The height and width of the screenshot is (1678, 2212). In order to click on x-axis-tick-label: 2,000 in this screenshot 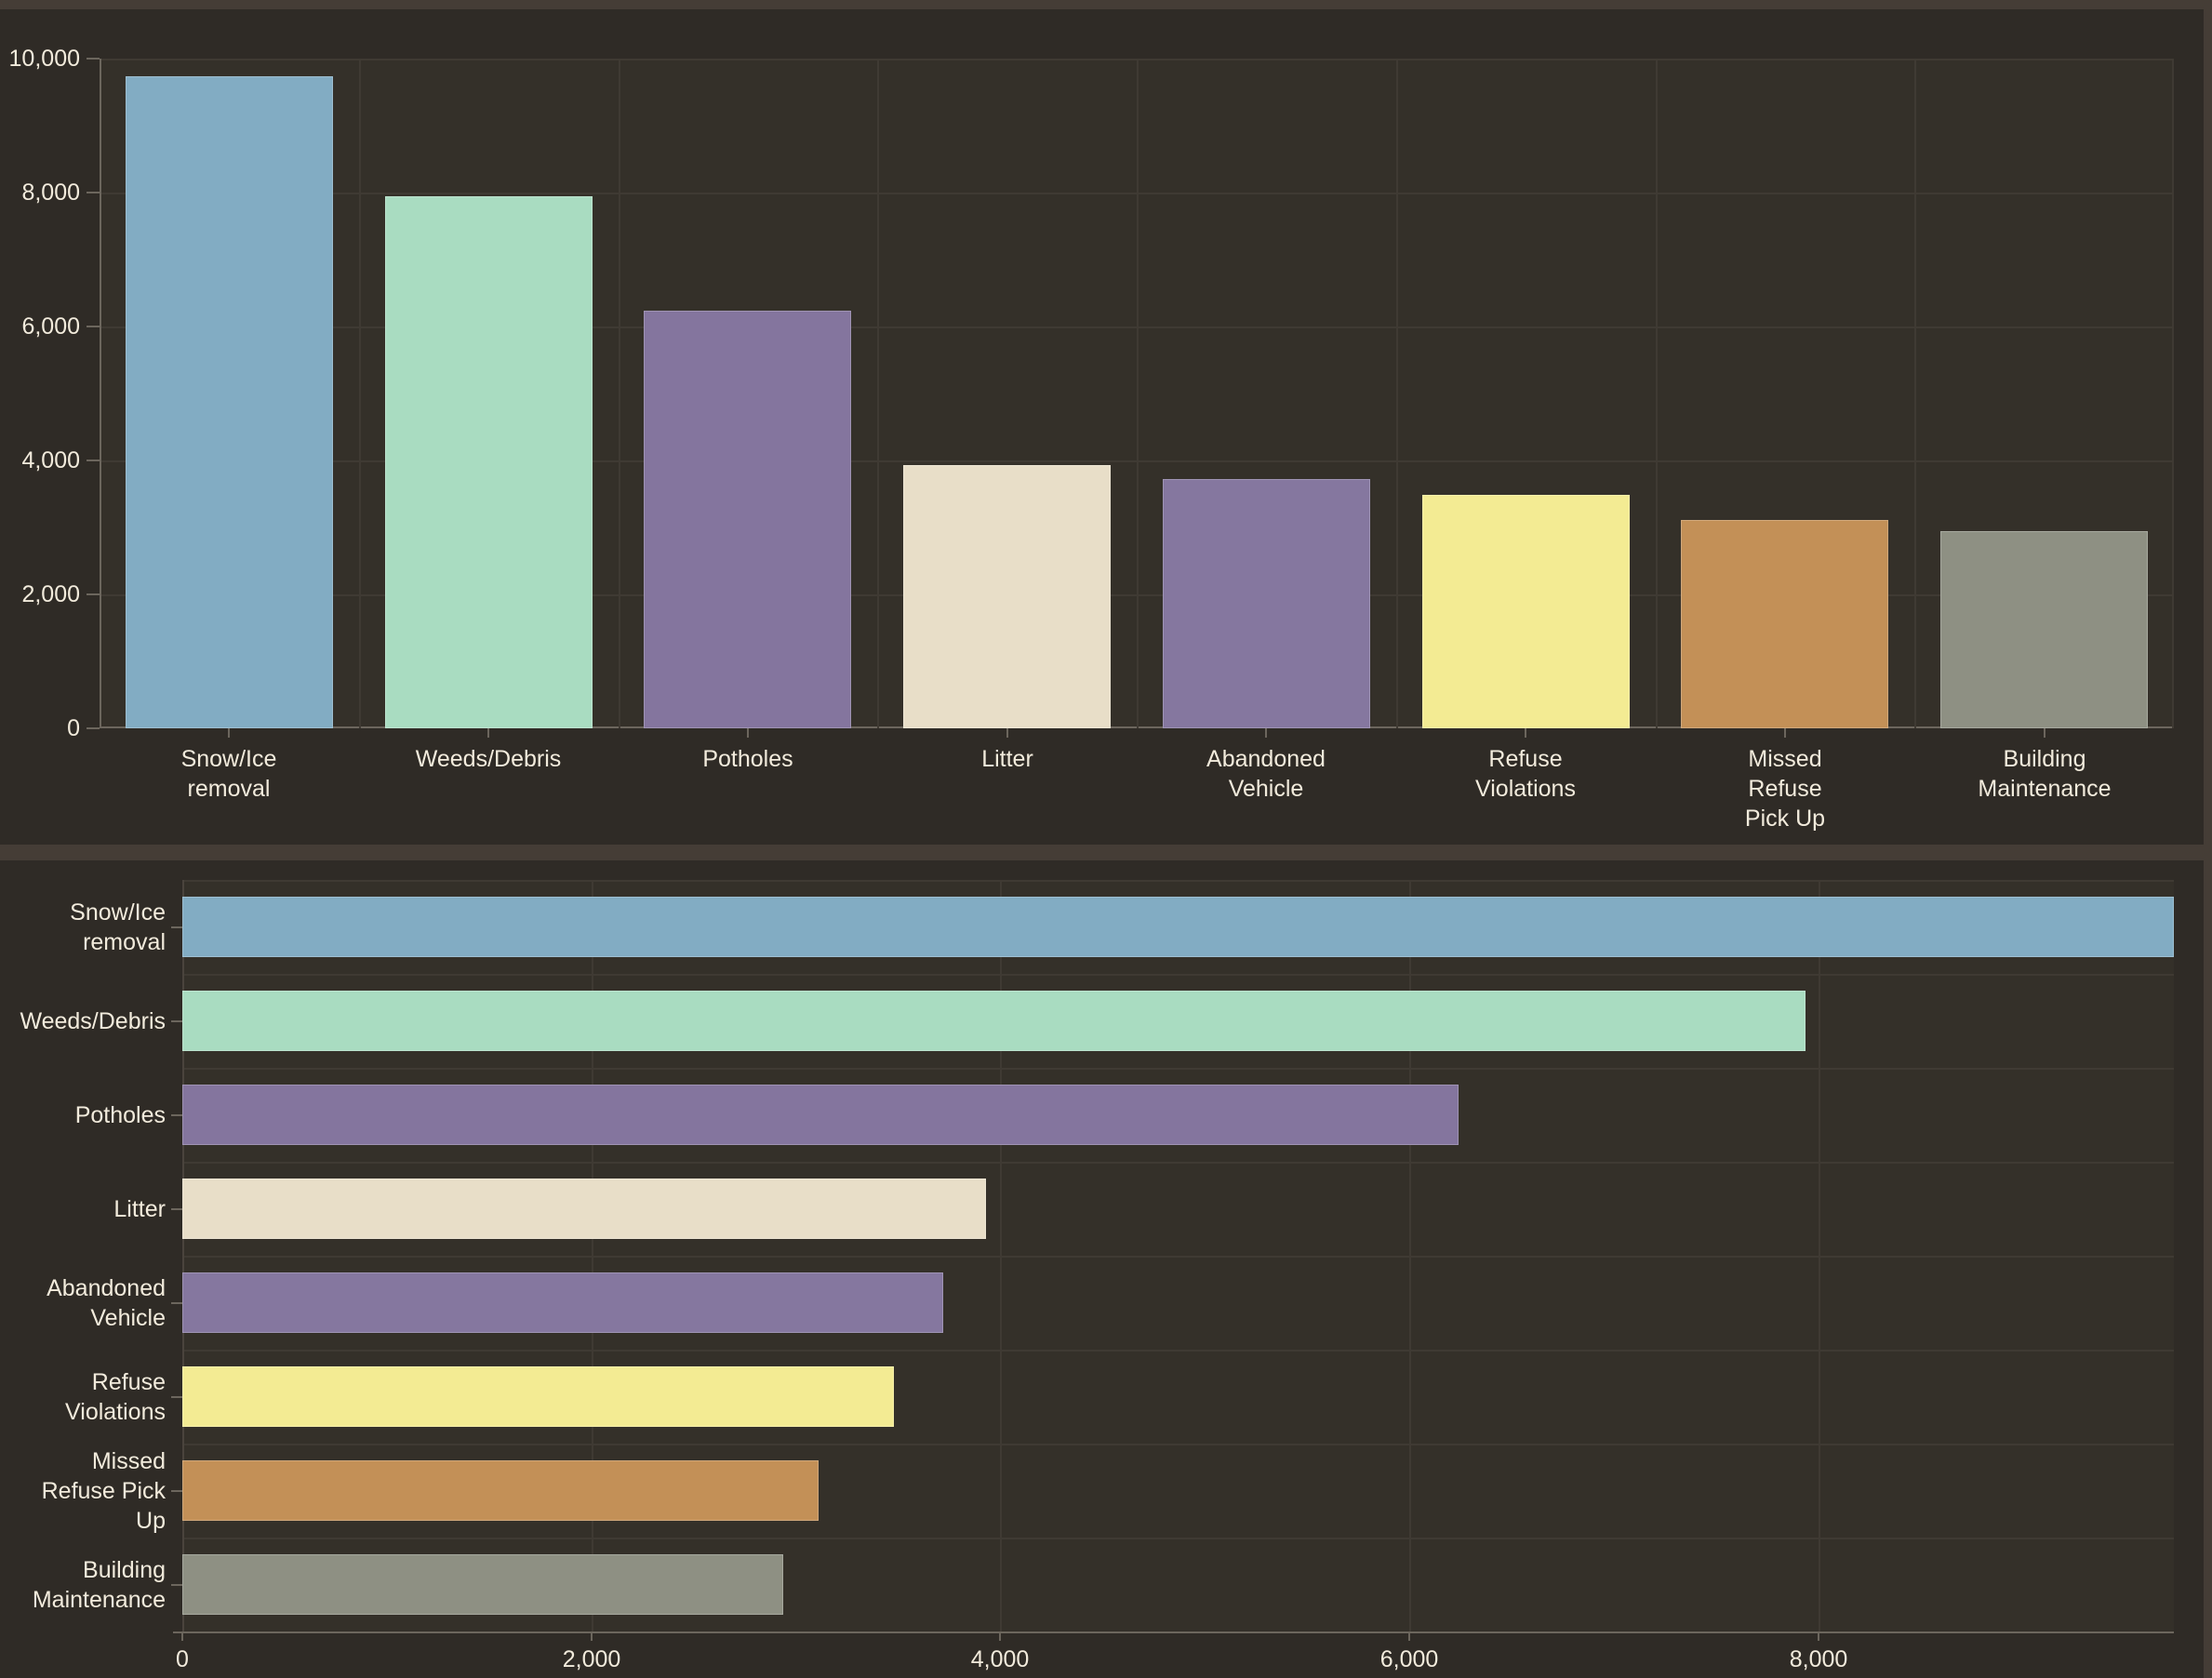, I will do `click(591, 1659)`.